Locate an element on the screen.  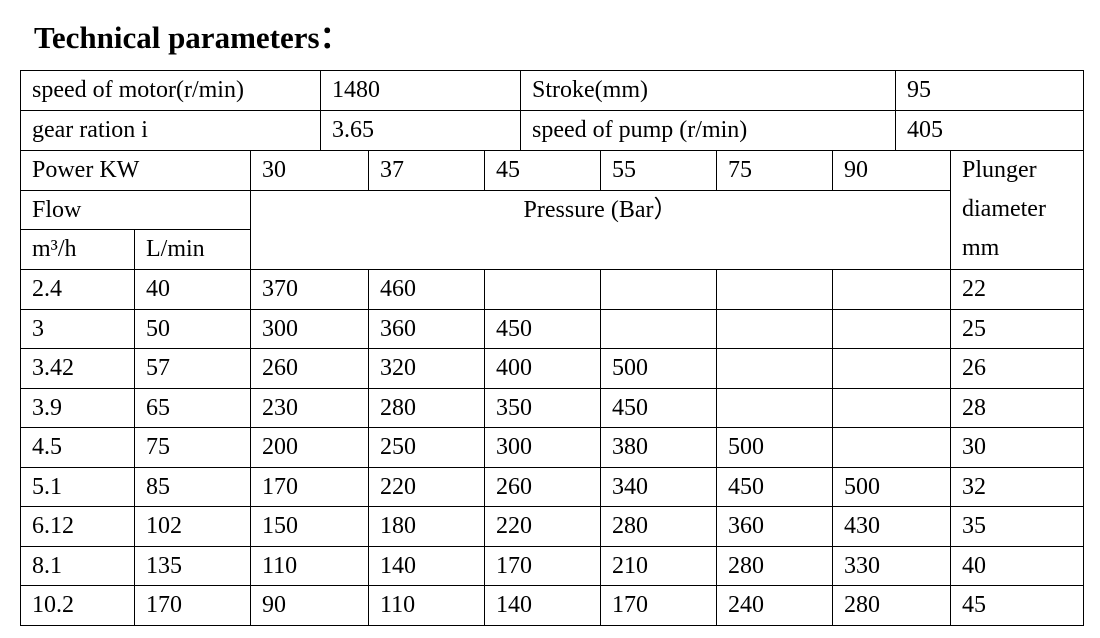
info-value: 1480 is located at coordinates (420, 90).